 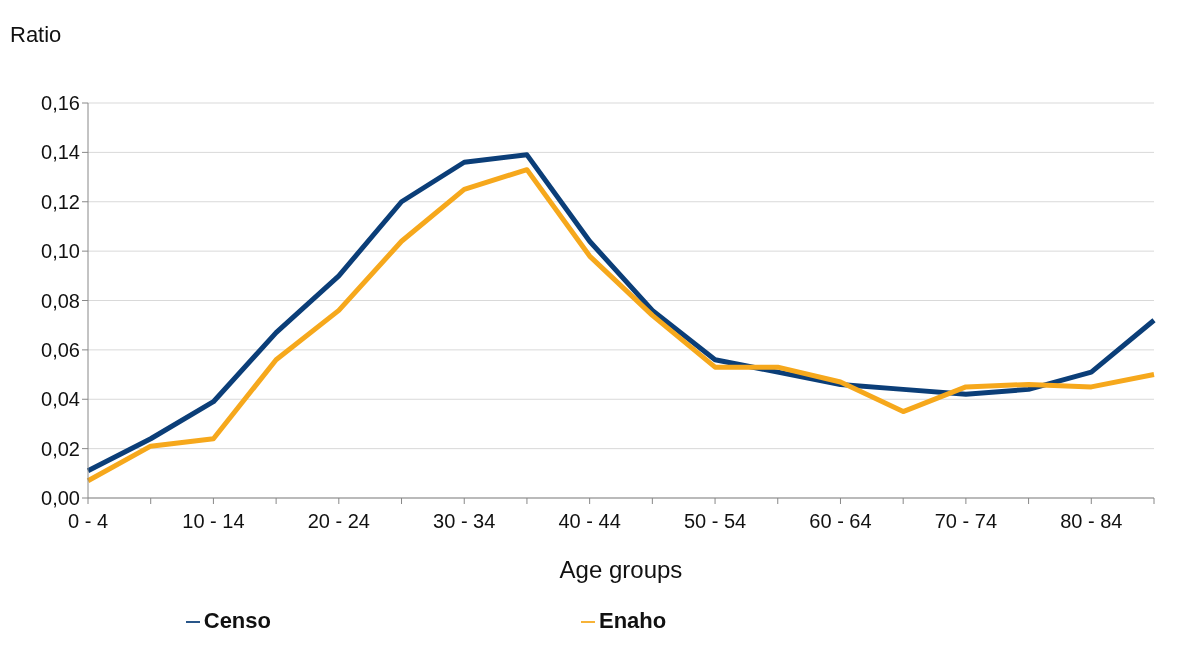 I want to click on legend-label: Censo, so click(x=237, y=620).